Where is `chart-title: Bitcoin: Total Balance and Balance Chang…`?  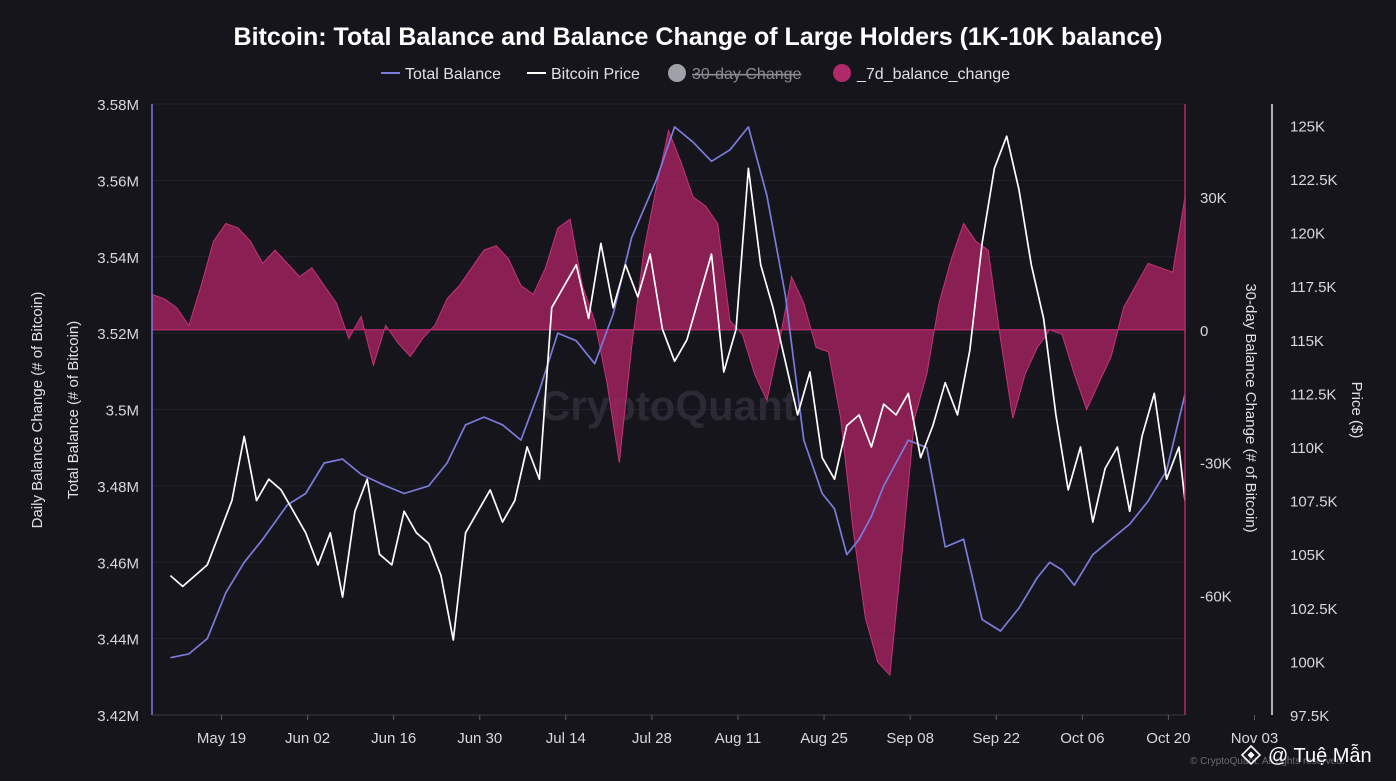
chart-title: Bitcoin: Total Balance and Balance Chang… is located at coordinates (698, 37).